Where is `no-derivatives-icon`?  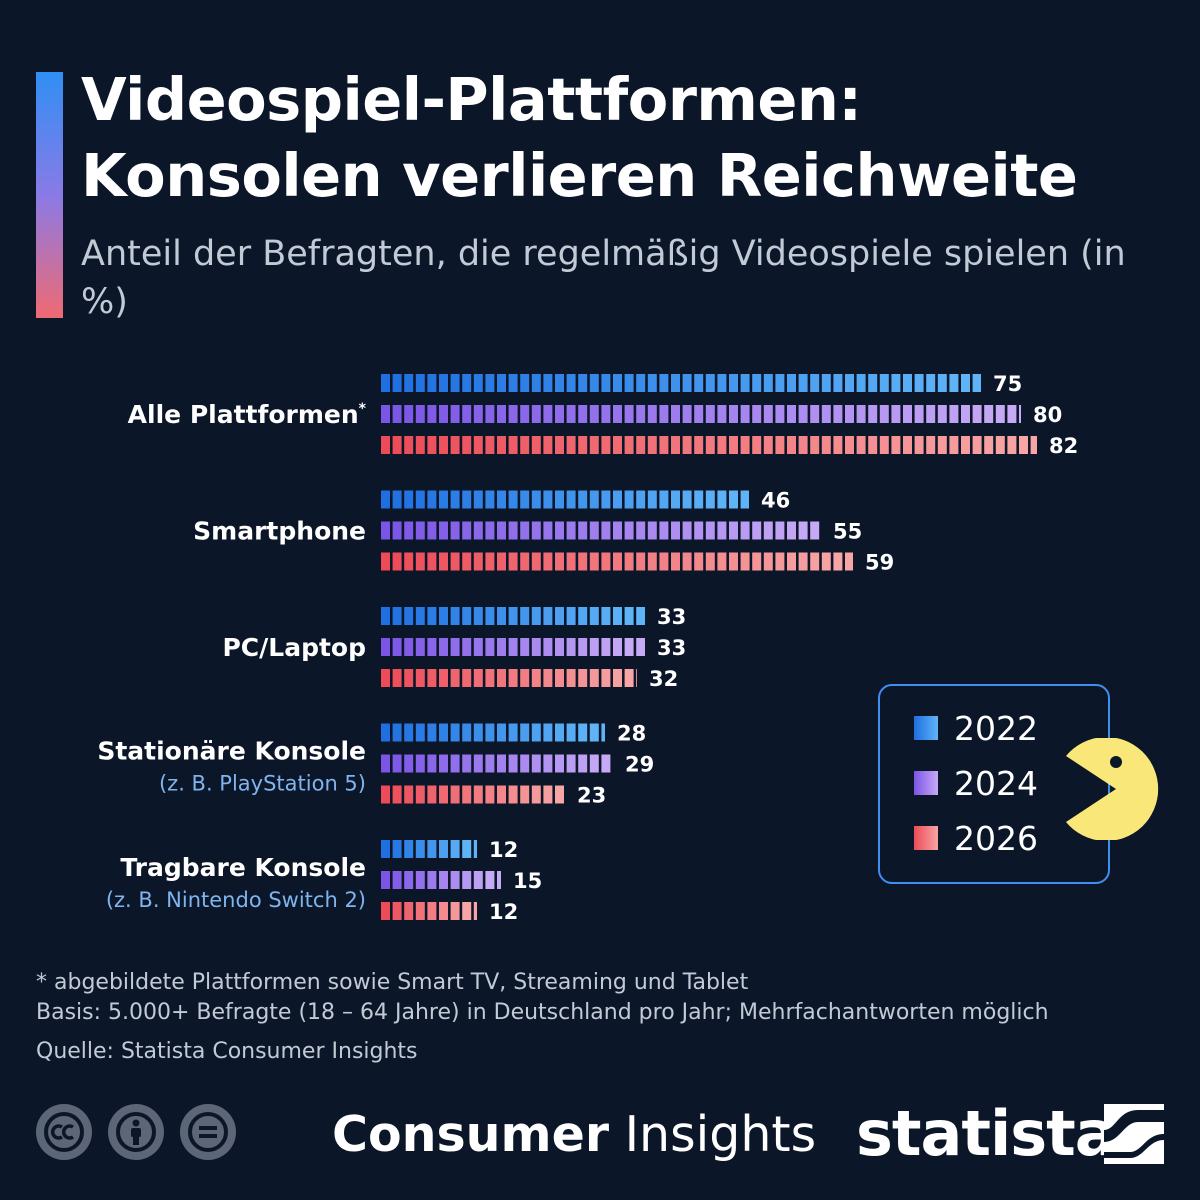
no-derivatives-icon is located at coordinates (208, 1132).